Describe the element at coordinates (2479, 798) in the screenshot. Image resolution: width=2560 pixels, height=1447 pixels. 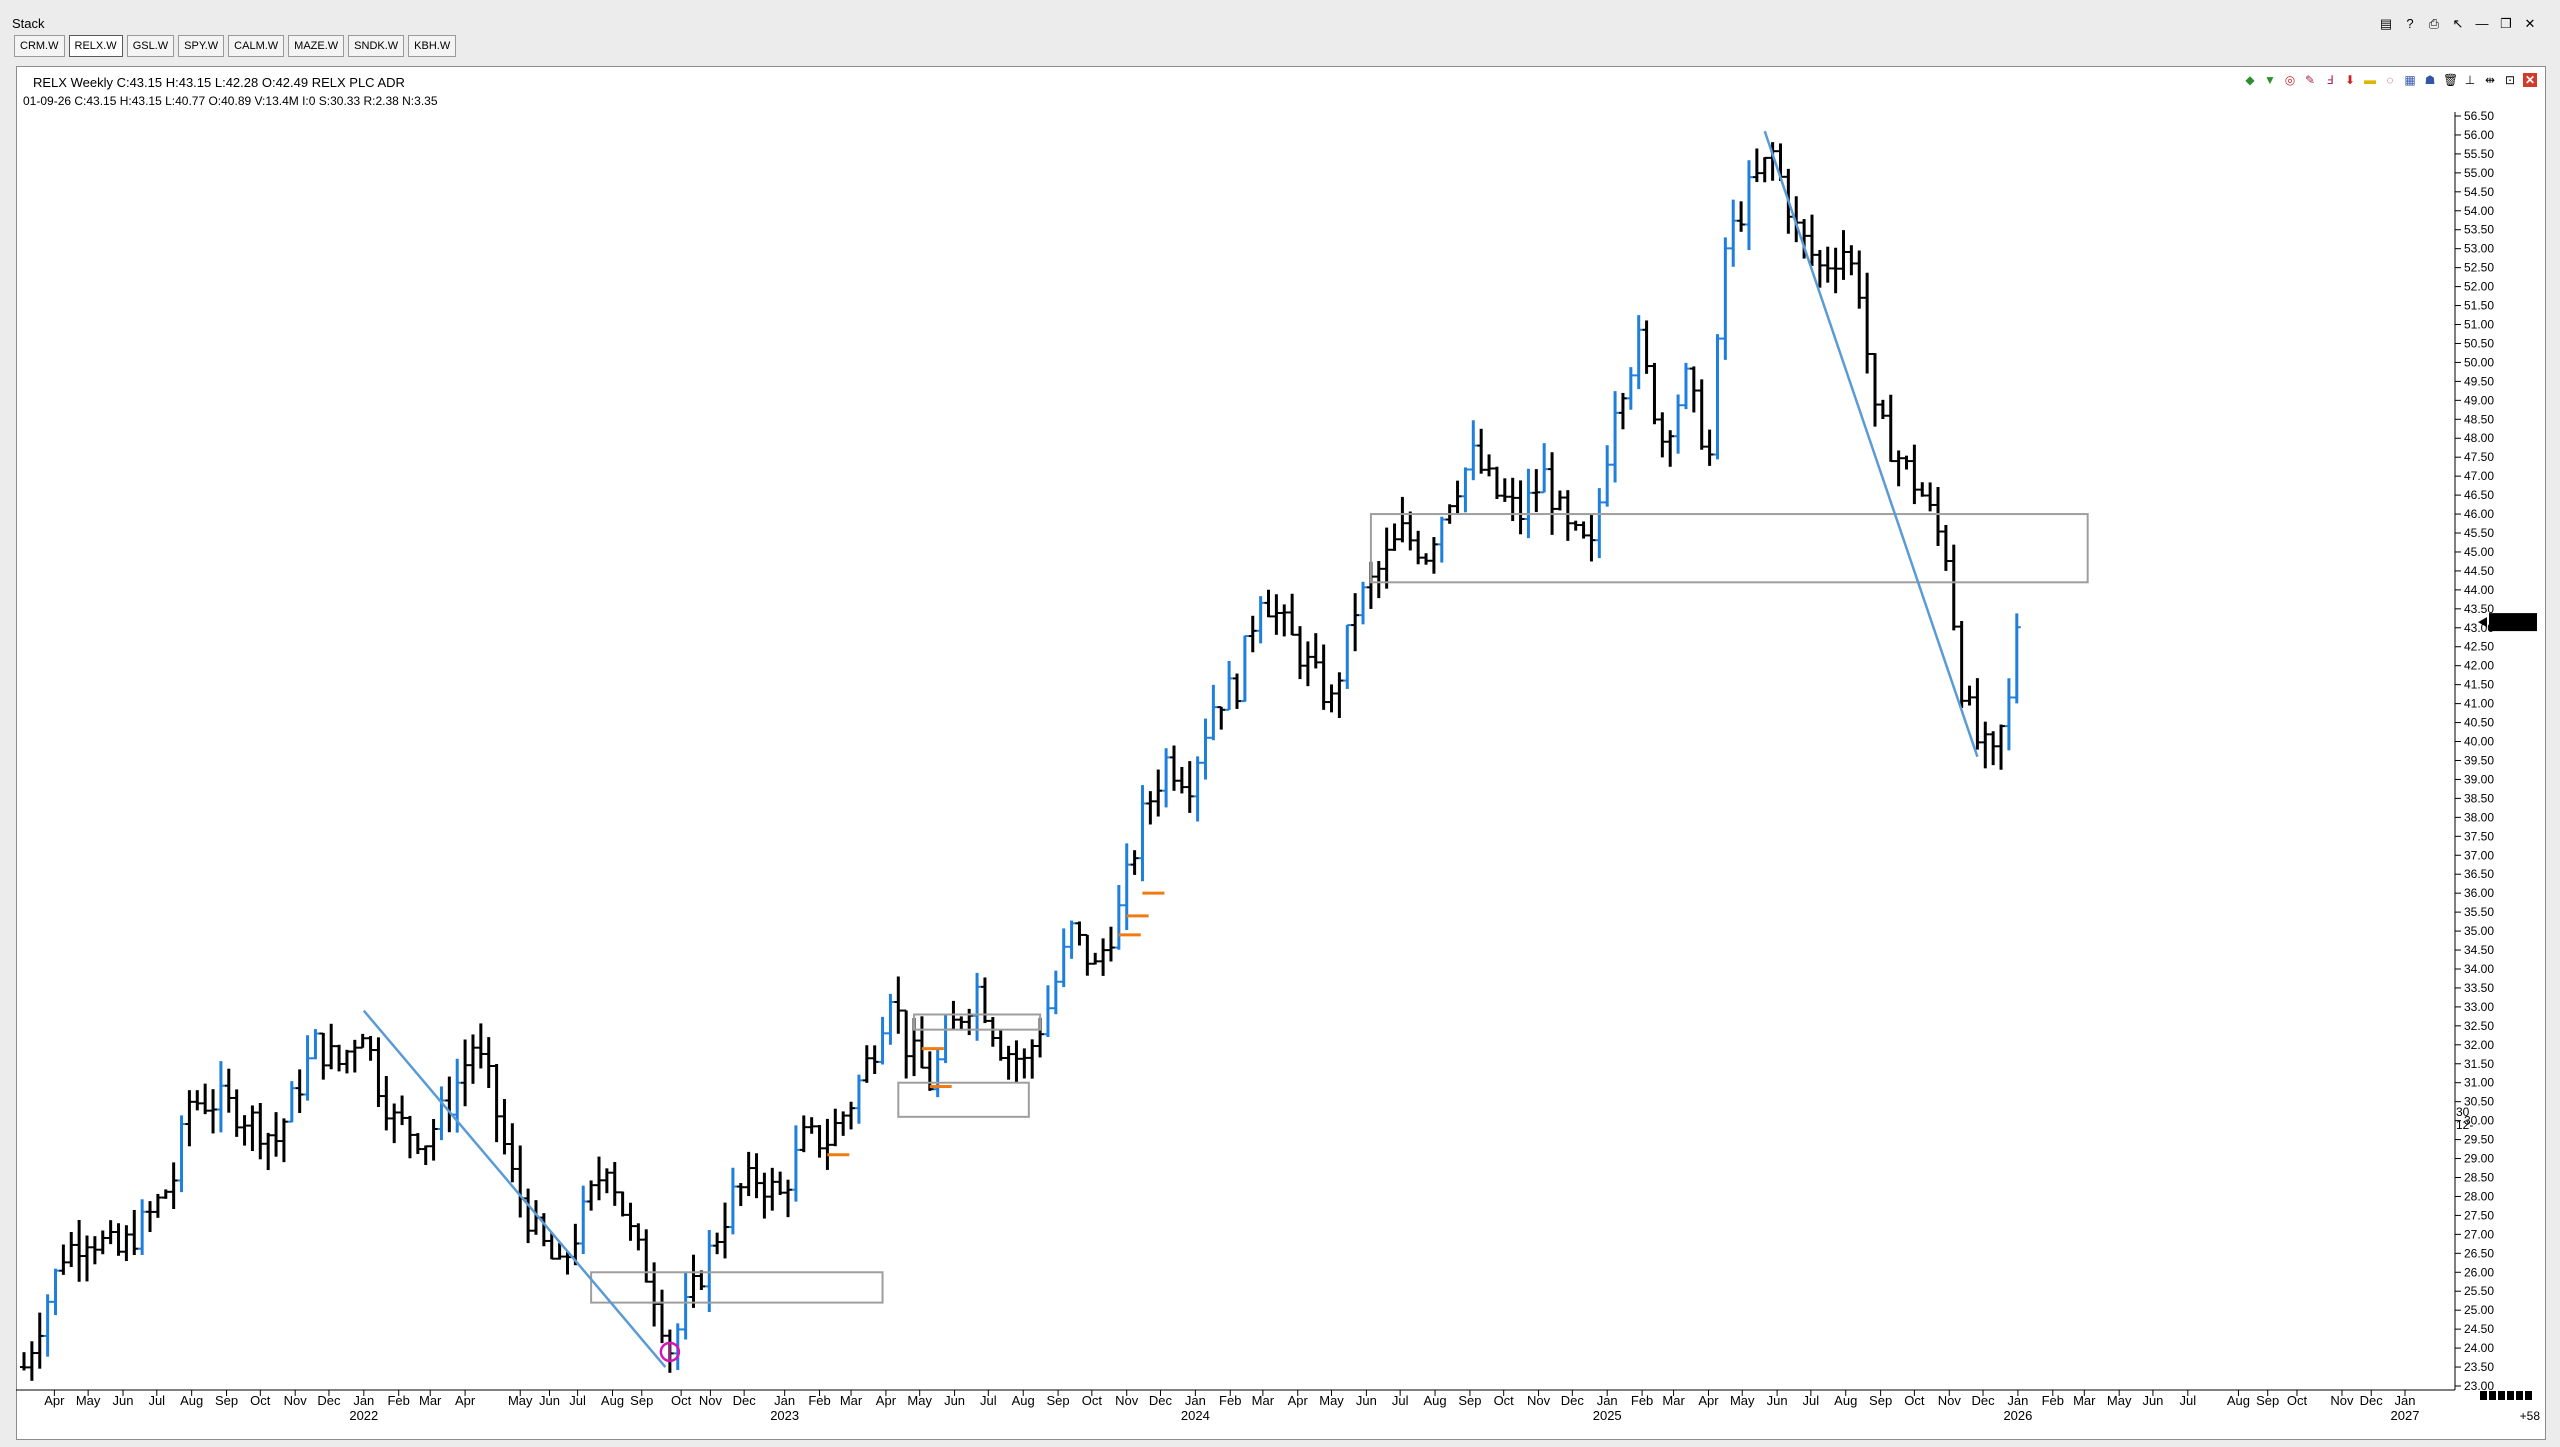
I see `price-tick-label: 38.50` at that location.